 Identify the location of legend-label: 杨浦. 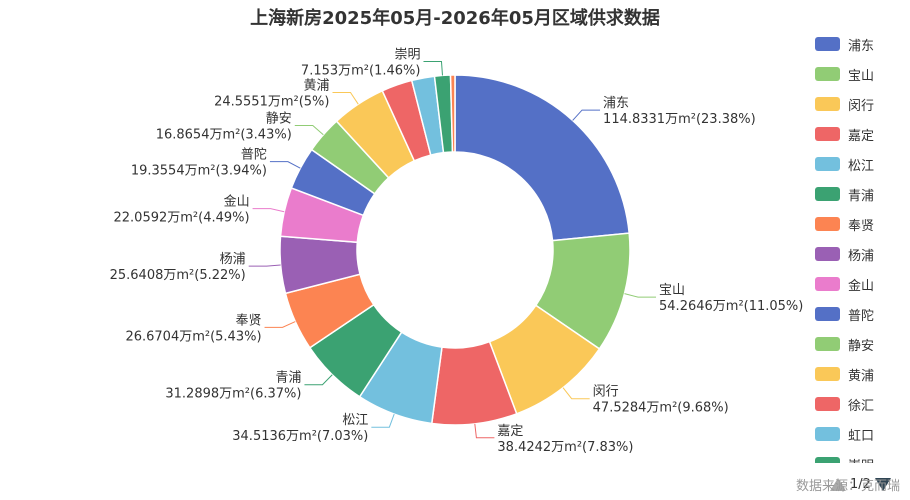
(861, 256).